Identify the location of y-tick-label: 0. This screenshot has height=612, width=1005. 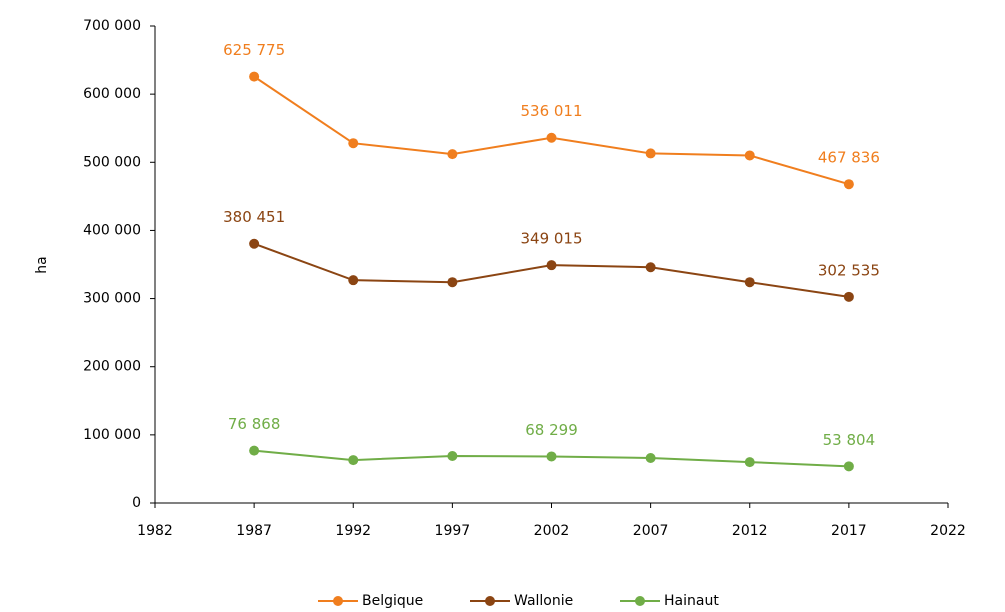
(136, 503).